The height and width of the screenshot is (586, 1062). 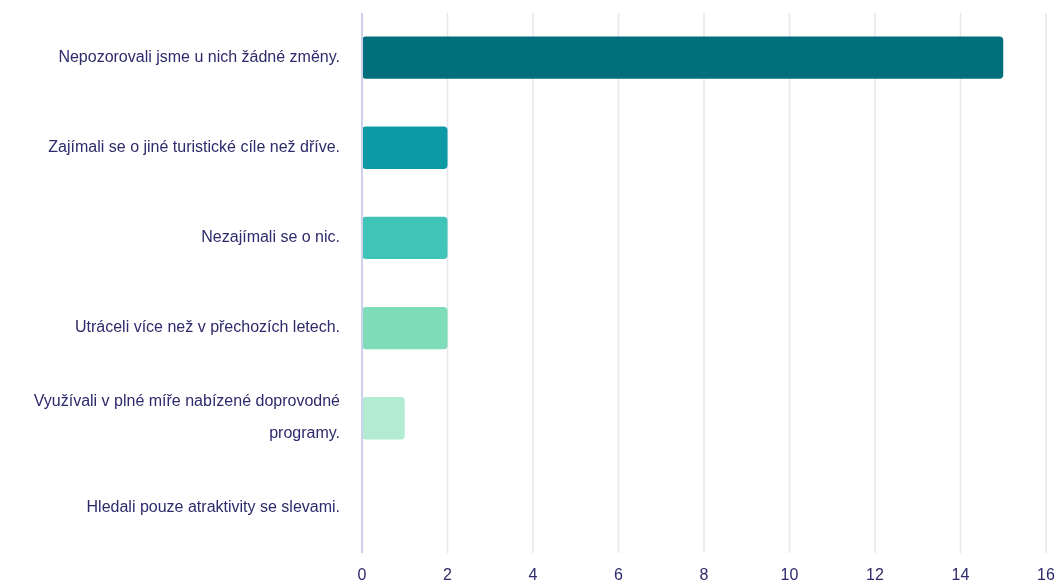 I want to click on x-tick-label: 14, so click(x=960, y=574).